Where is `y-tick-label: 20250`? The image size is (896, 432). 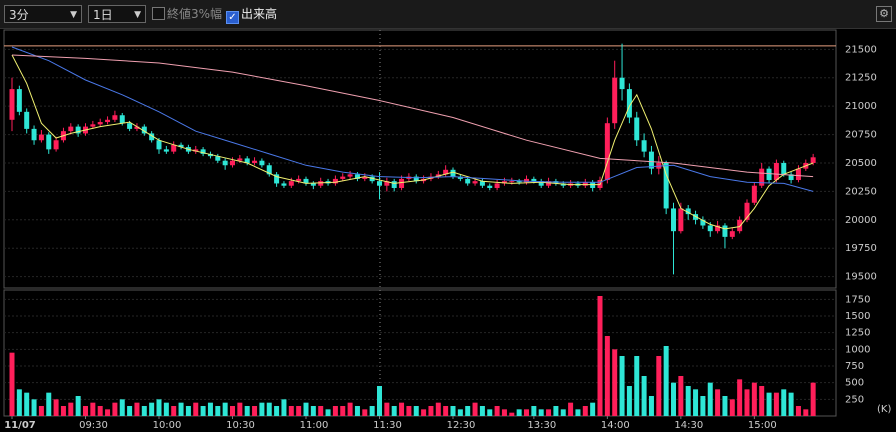
y-tick-label: 20250 is located at coordinates (861, 191).